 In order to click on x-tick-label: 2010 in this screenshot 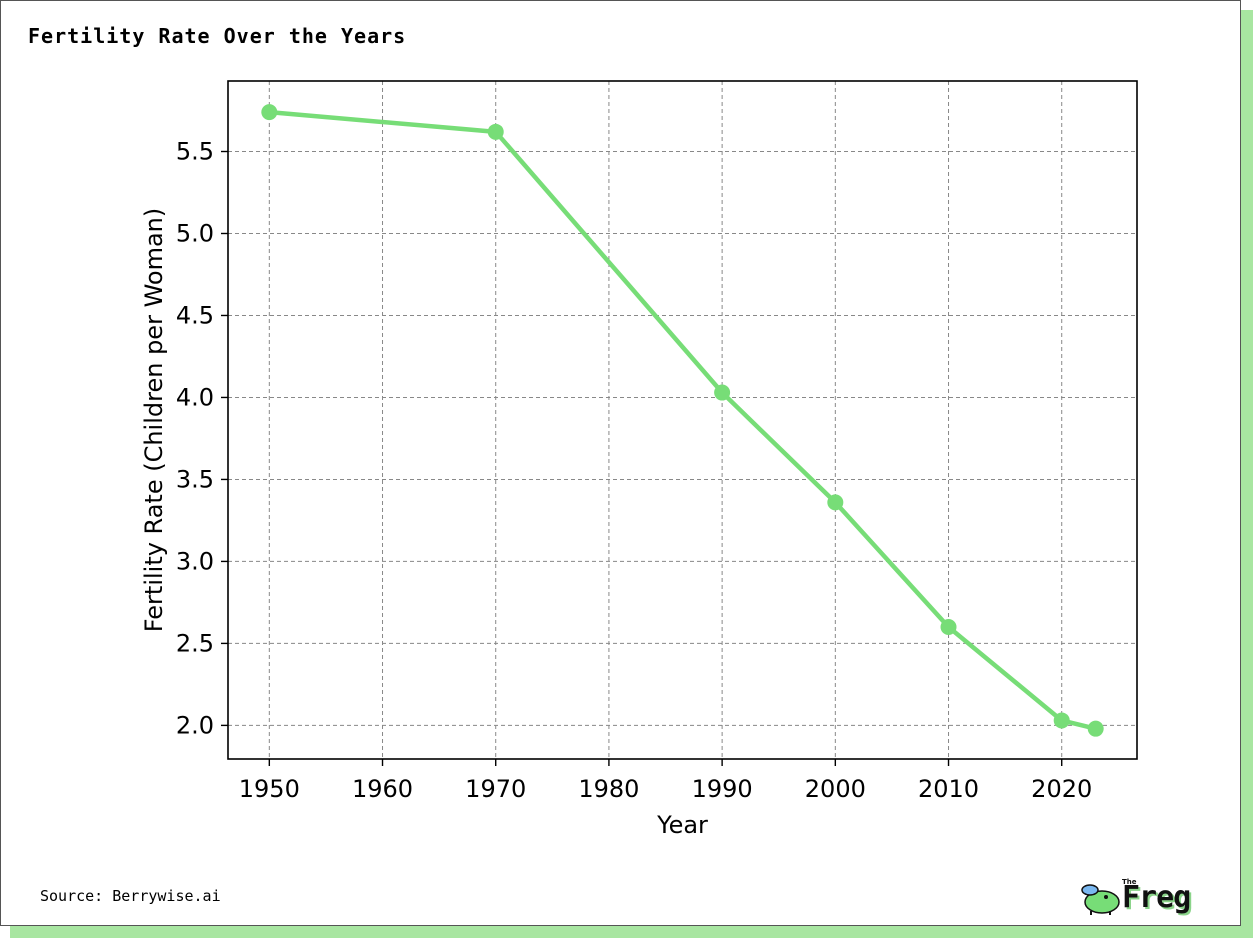, I will do `click(948, 789)`.